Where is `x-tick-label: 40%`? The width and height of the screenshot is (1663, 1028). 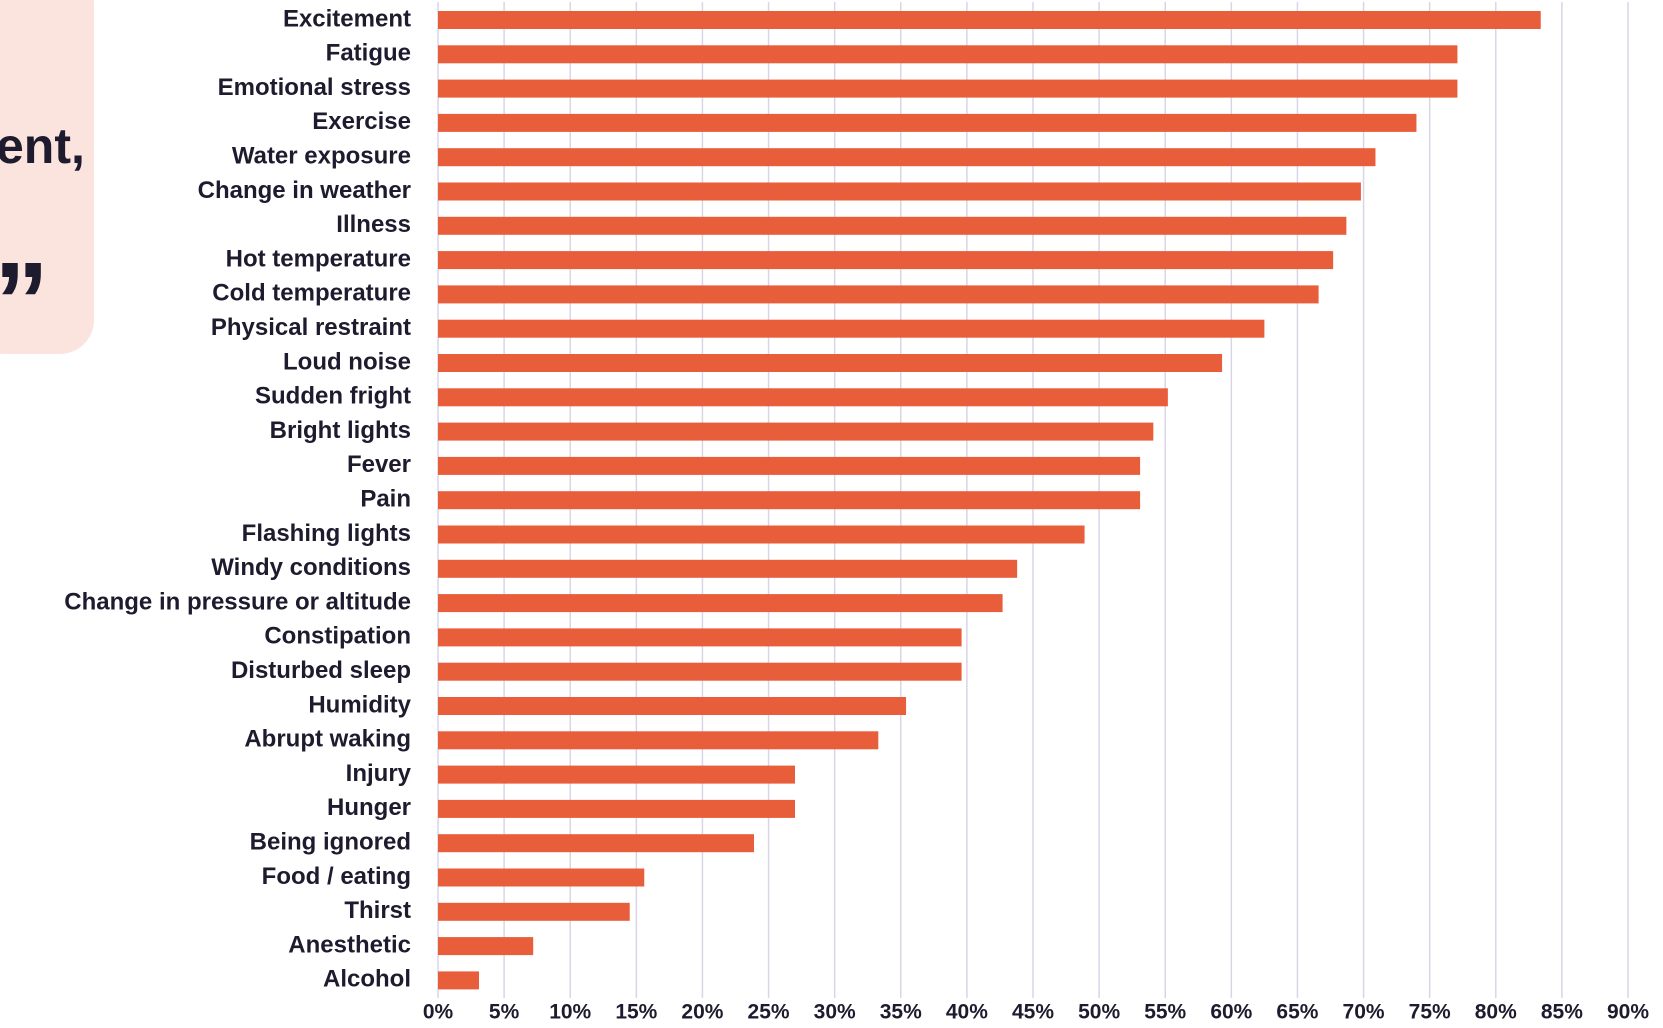
x-tick-label: 40% is located at coordinates (967, 1012).